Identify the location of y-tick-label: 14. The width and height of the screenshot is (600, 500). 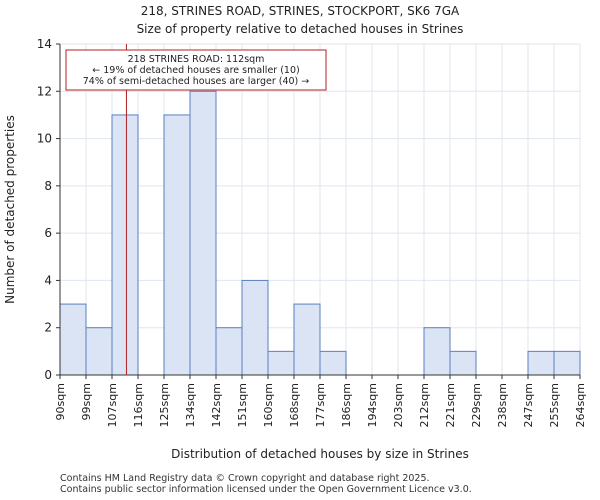
(44, 44).